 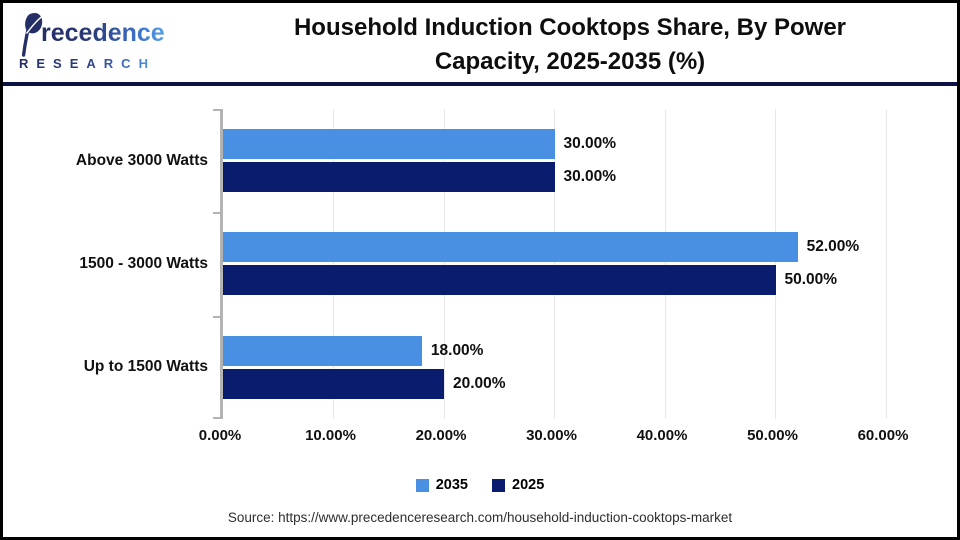 What do you see at coordinates (422, 485) in the screenshot?
I see `legend-swatch-2035` at bounding box center [422, 485].